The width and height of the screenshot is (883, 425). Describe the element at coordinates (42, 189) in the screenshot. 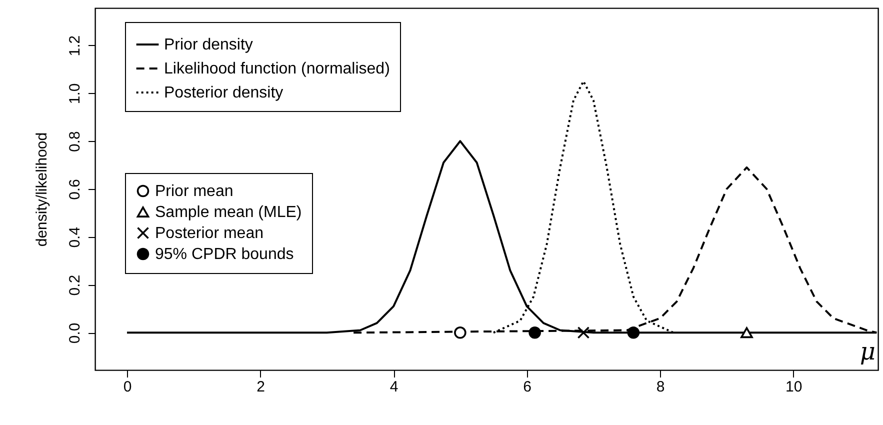

I see `y-axis-title: density/likelihood` at that location.